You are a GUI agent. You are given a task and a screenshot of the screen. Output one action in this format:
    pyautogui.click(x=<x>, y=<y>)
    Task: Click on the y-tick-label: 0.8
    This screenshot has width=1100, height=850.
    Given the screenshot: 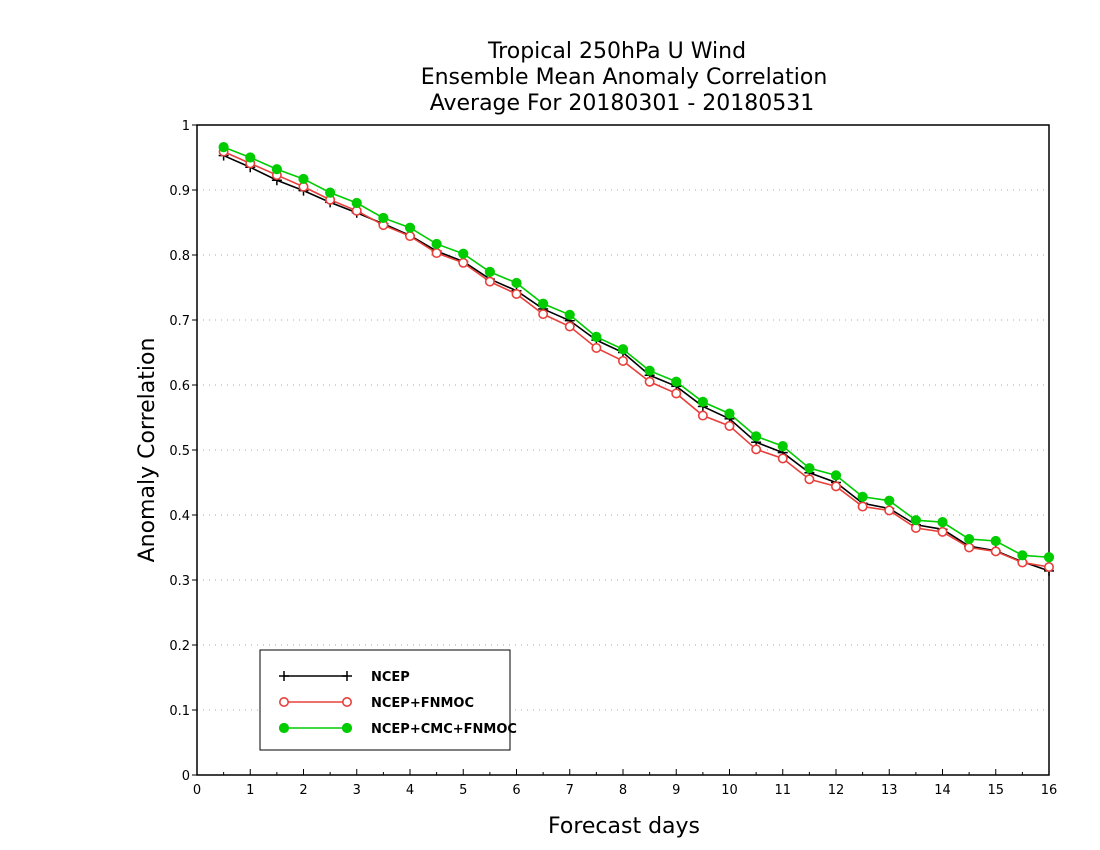 What is the action you would take?
    pyautogui.click(x=179, y=256)
    